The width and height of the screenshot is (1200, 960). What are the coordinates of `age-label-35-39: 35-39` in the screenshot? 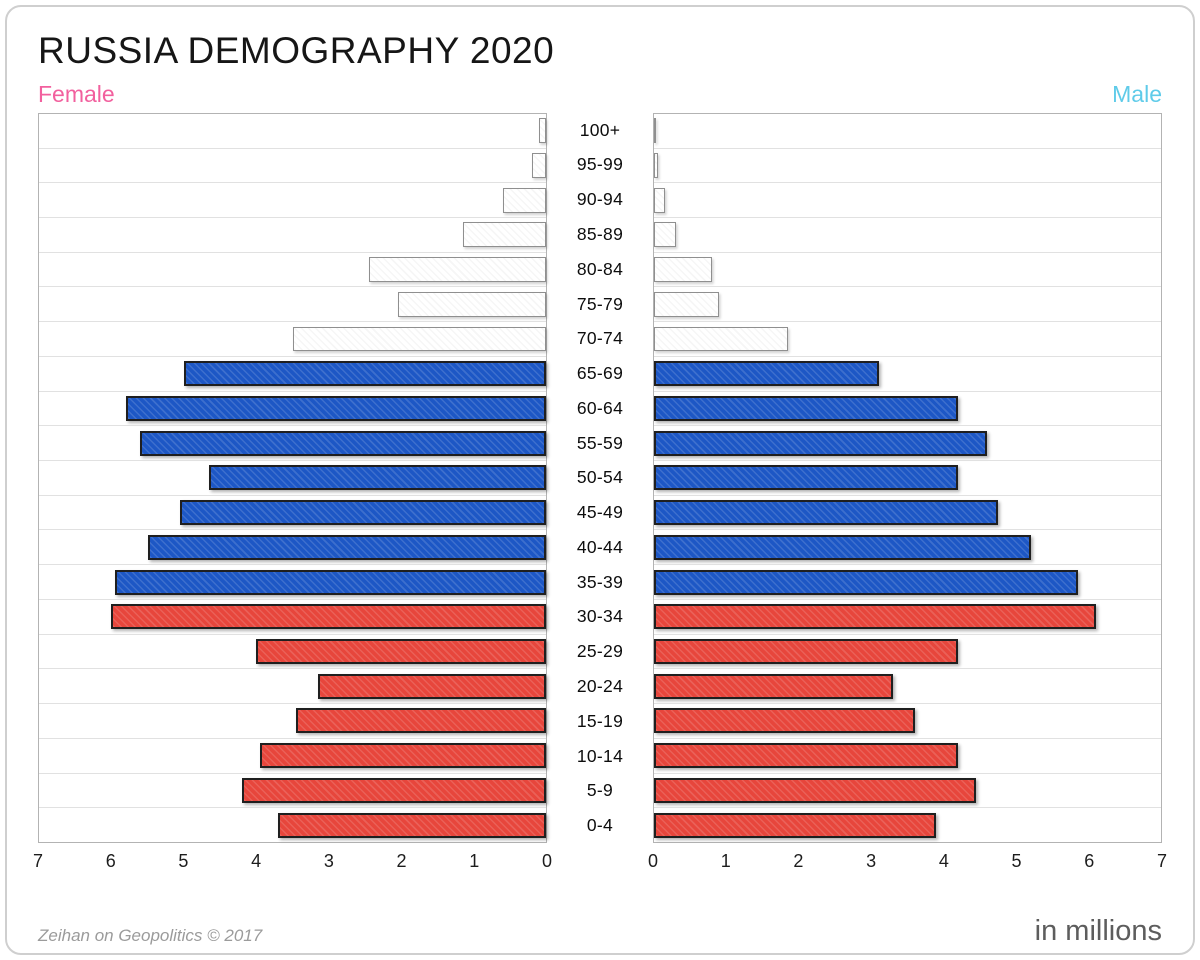 It's located at (600, 581).